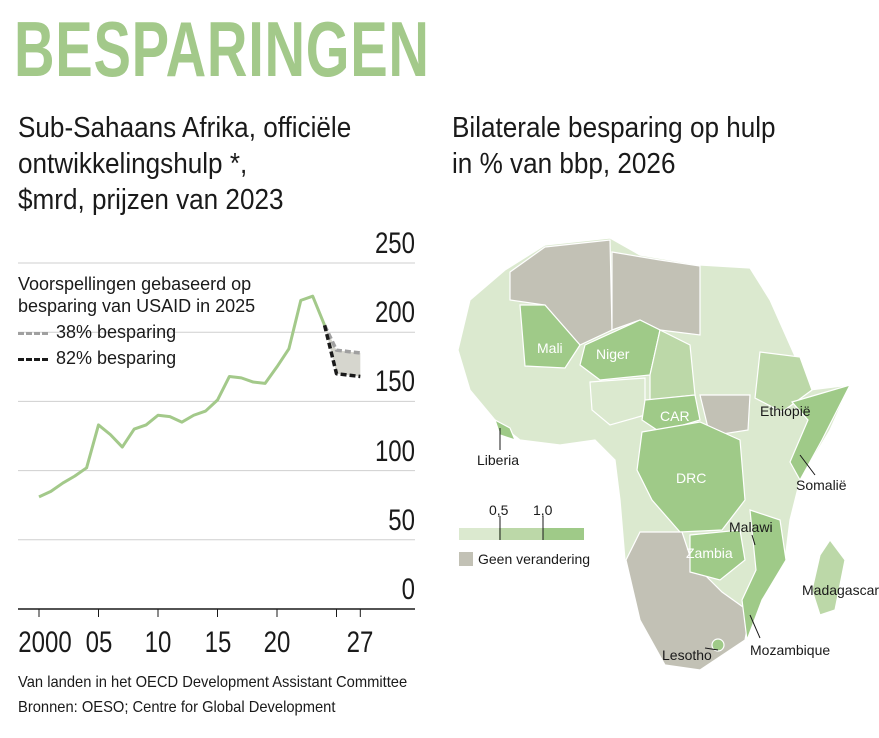 This screenshot has width=879, height=738. I want to click on x-tick-label: 20, so click(277, 642).